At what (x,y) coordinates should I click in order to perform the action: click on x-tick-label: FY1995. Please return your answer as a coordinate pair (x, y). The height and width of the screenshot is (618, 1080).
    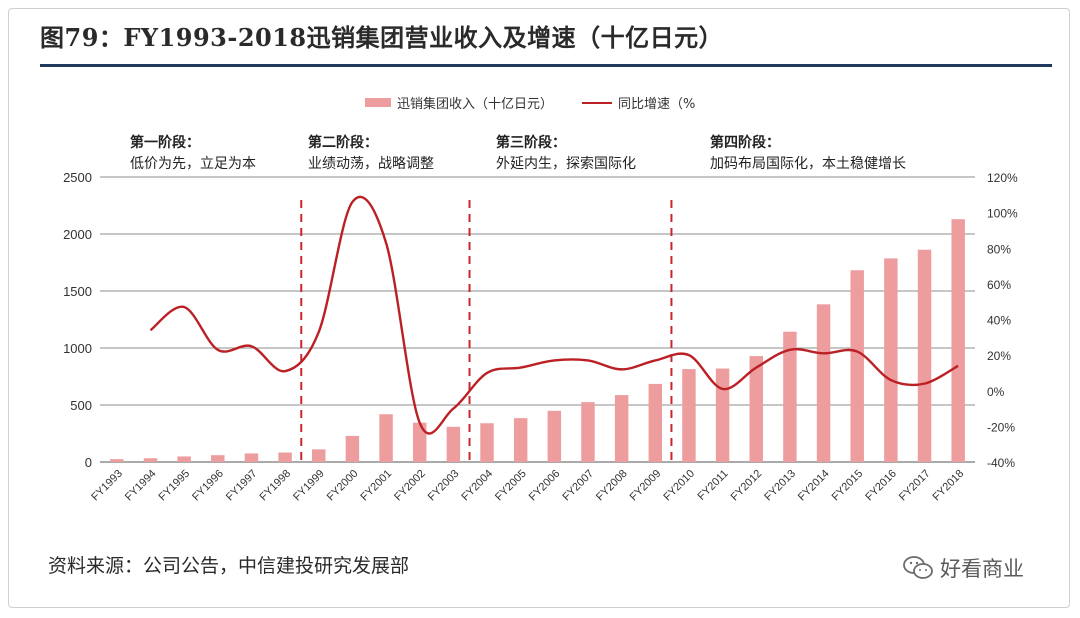
    Looking at the image, I should click on (175, 486).